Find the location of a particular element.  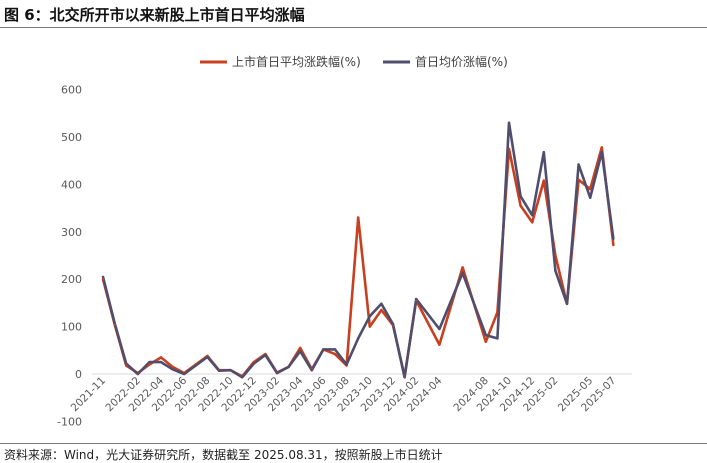

y-tick-label: 500 is located at coordinates (71, 137).